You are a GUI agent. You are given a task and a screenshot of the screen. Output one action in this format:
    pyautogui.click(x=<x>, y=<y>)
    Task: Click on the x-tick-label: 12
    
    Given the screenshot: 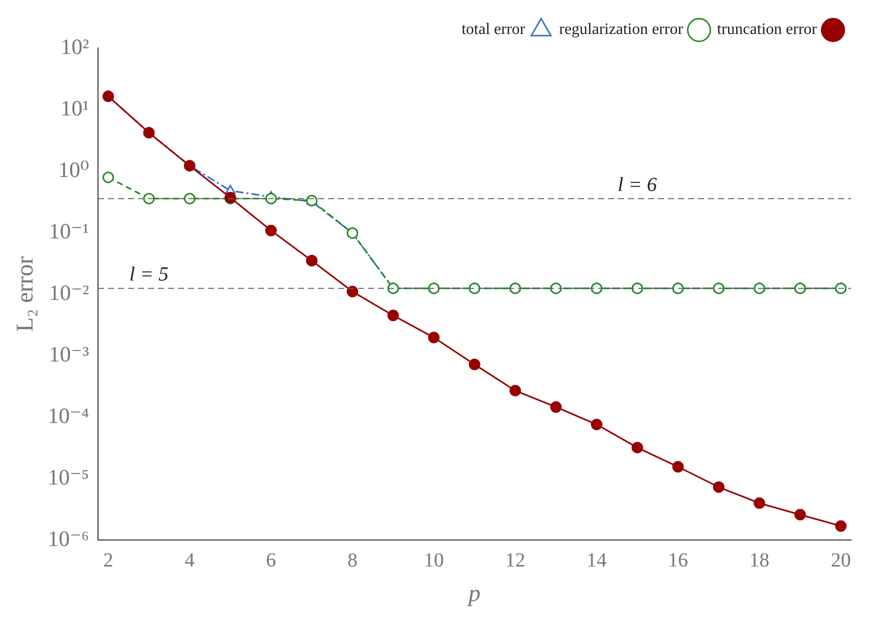 What is the action you would take?
    pyautogui.click(x=515, y=560)
    